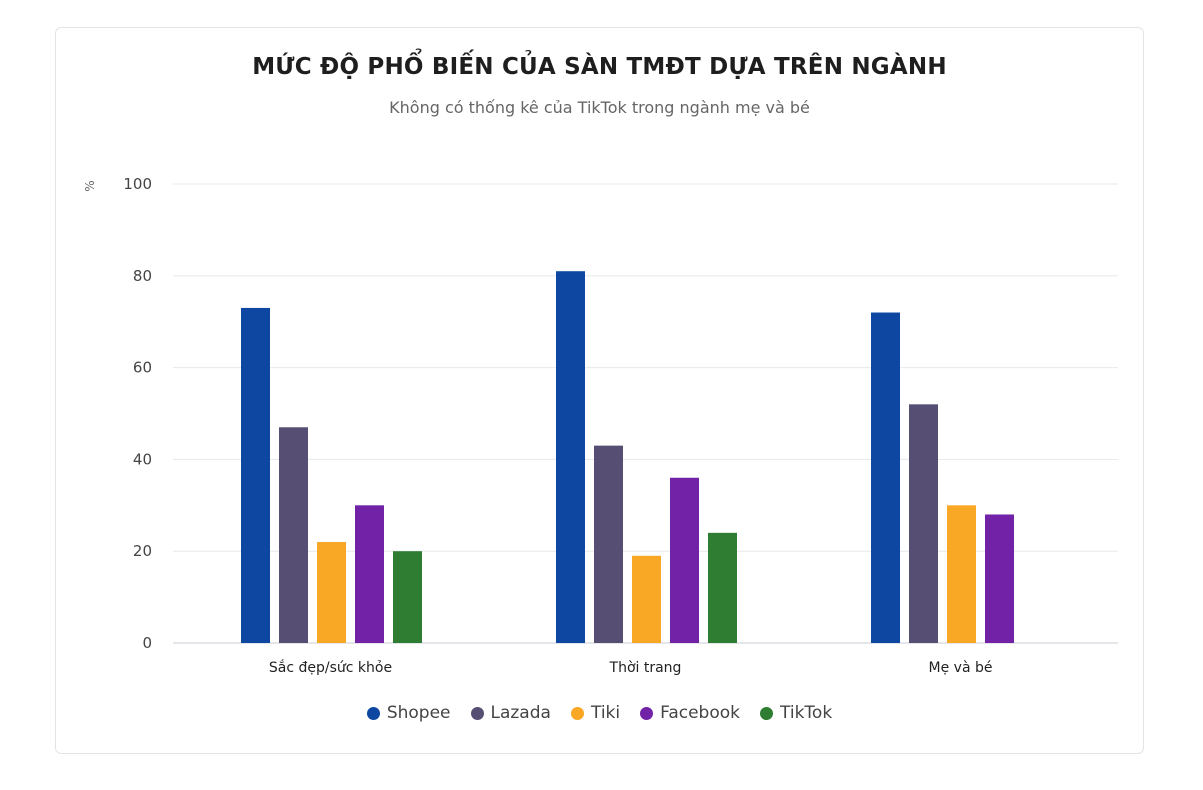  Describe the element at coordinates (142, 368) in the screenshot. I see `y-tick-label: 60` at that location.